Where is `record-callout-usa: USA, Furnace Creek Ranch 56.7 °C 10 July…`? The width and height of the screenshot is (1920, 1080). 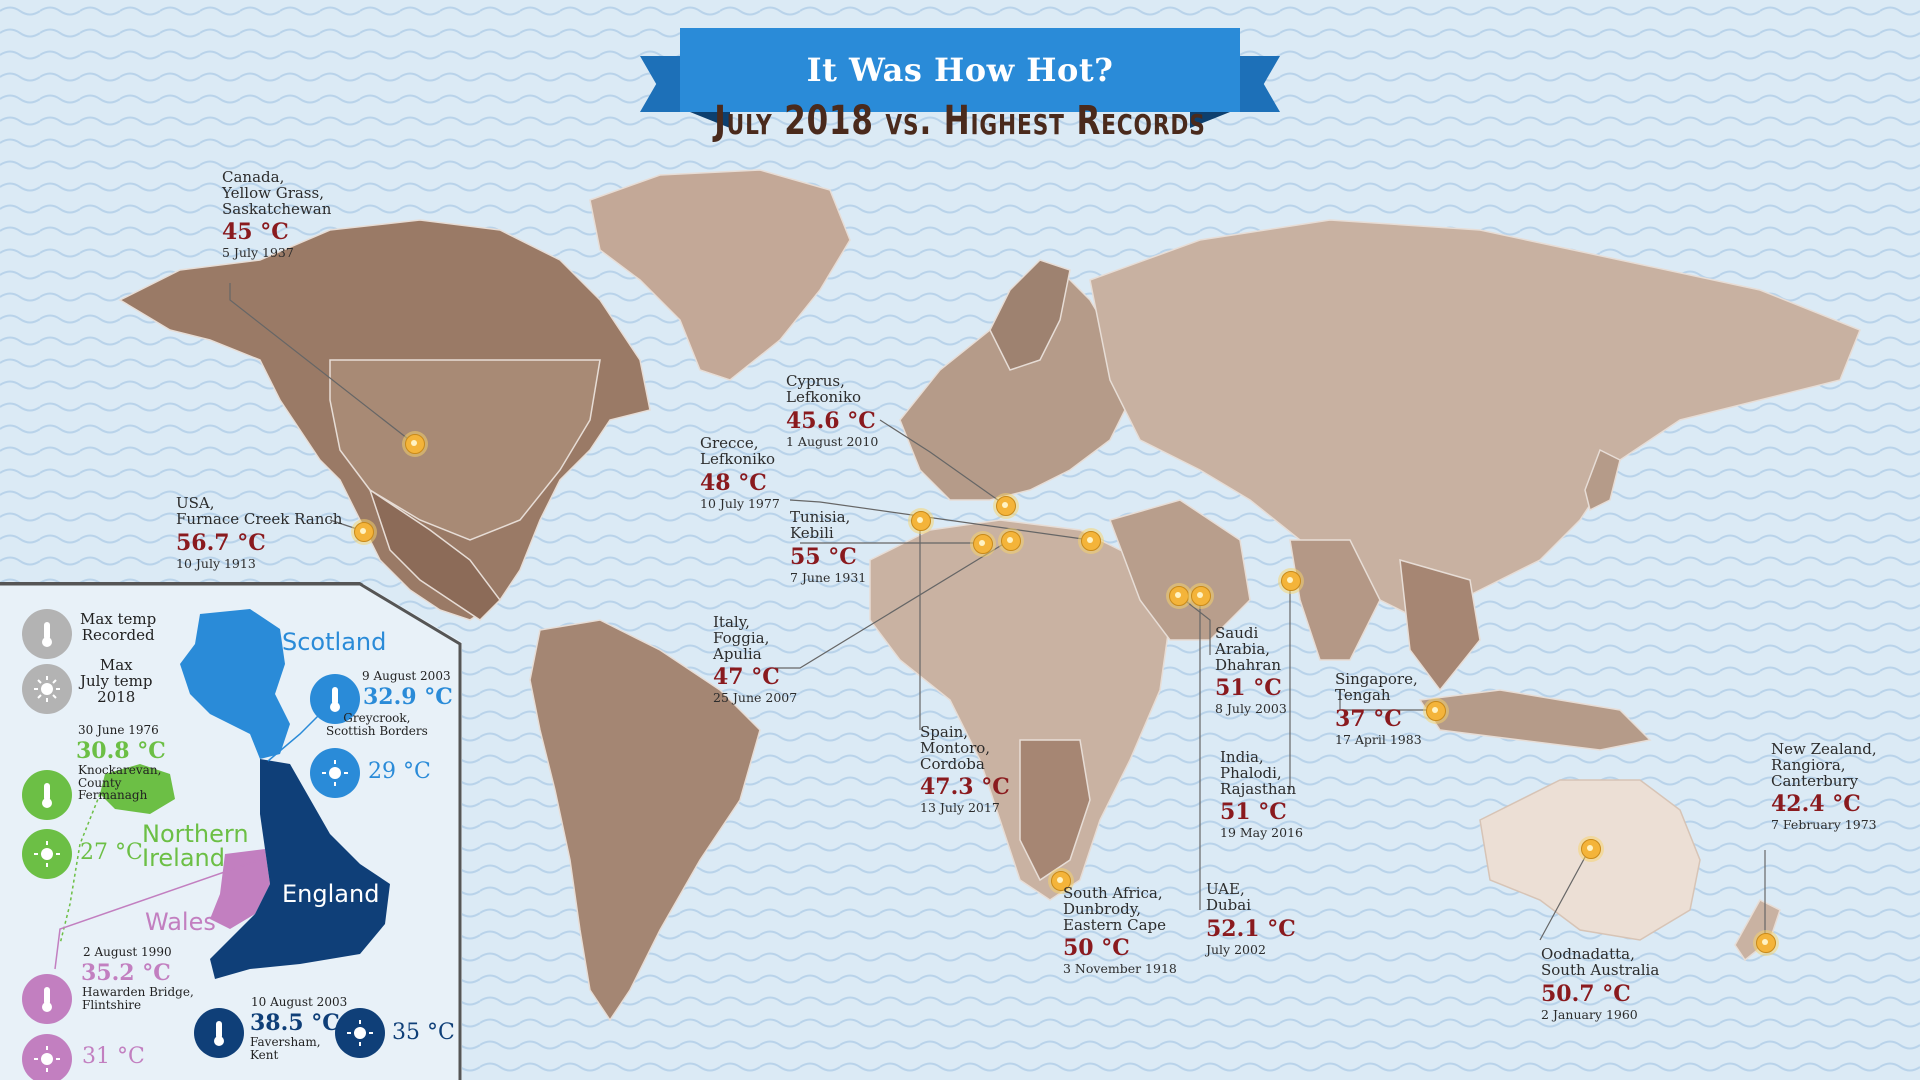
record-callout-usa: USA, Furnace Creek Ranch 56.7 °C 10 July… is located at coordinates (259, 532).